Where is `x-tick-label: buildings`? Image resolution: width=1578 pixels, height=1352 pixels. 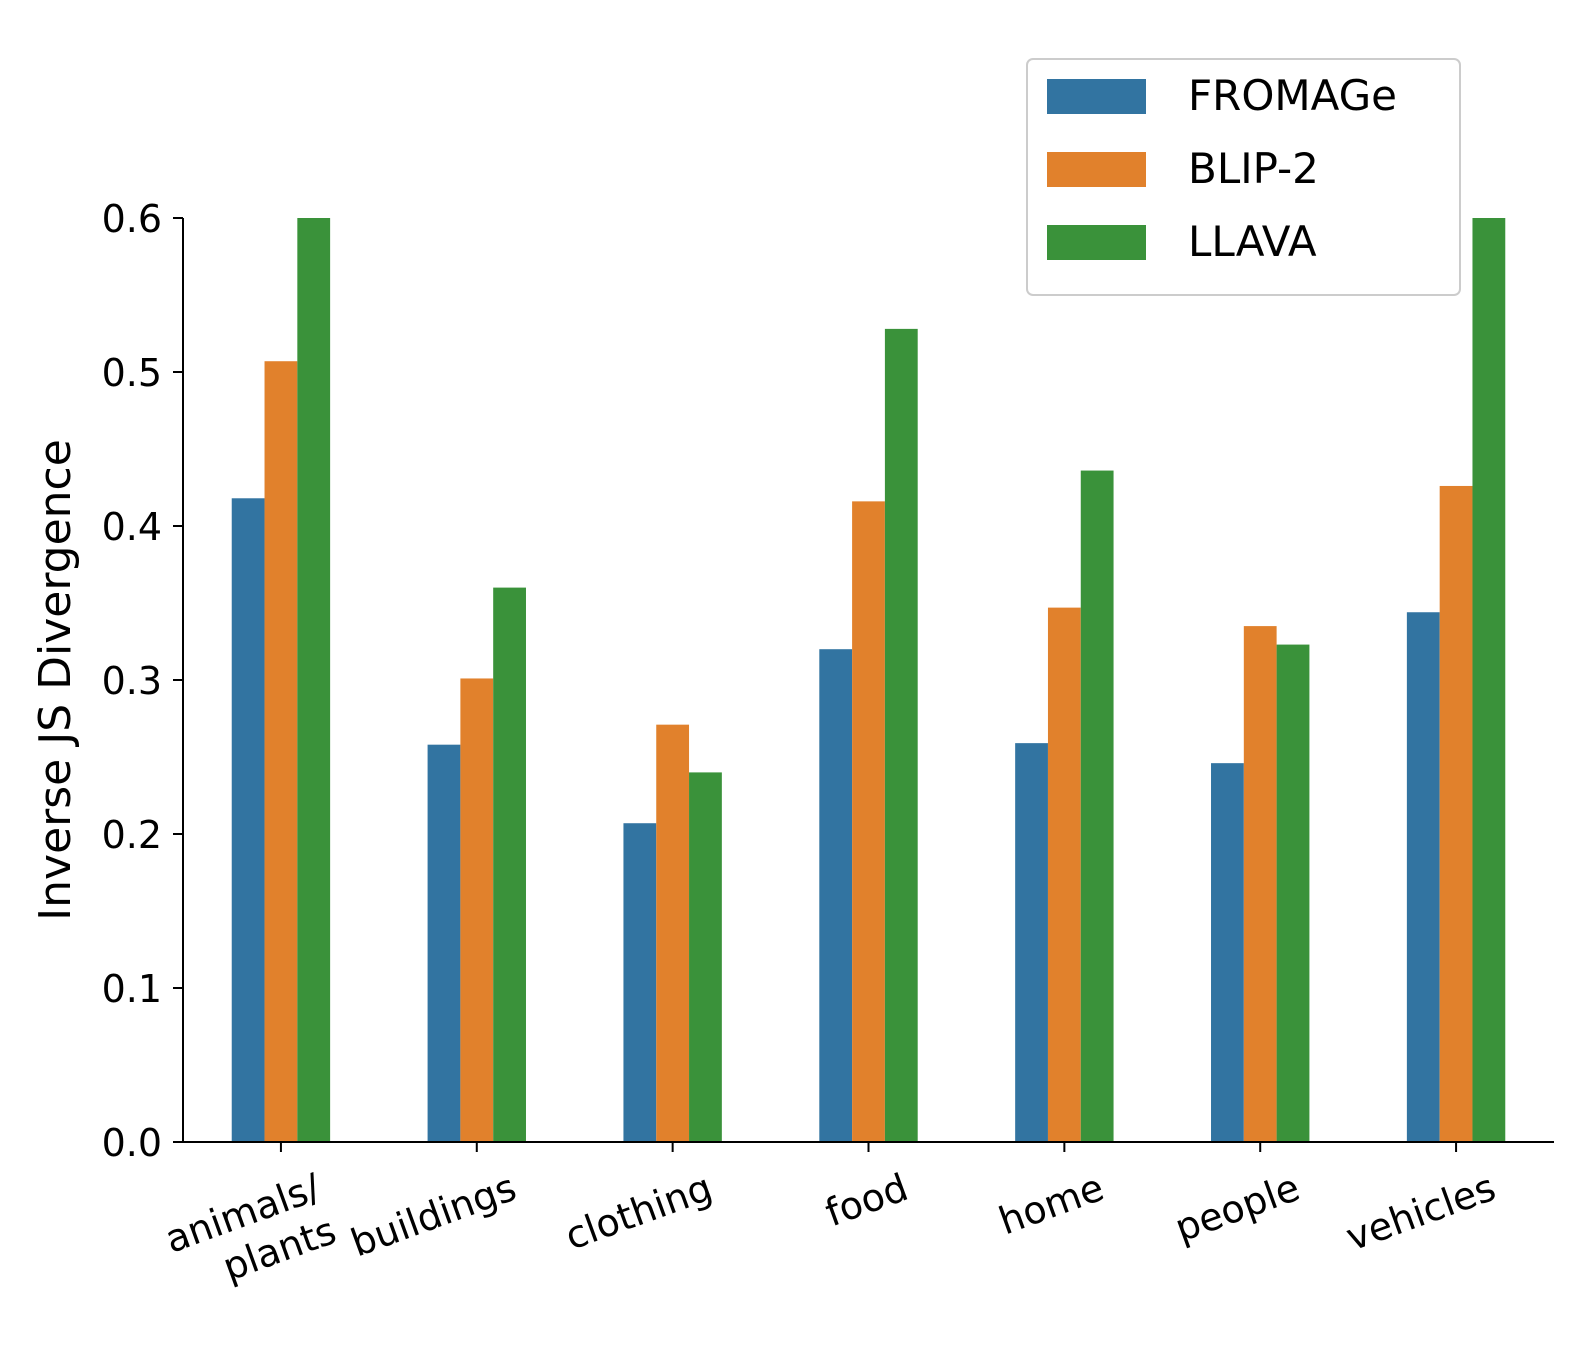 x-tick-label: buildings is located at coordinates (433, 1215).